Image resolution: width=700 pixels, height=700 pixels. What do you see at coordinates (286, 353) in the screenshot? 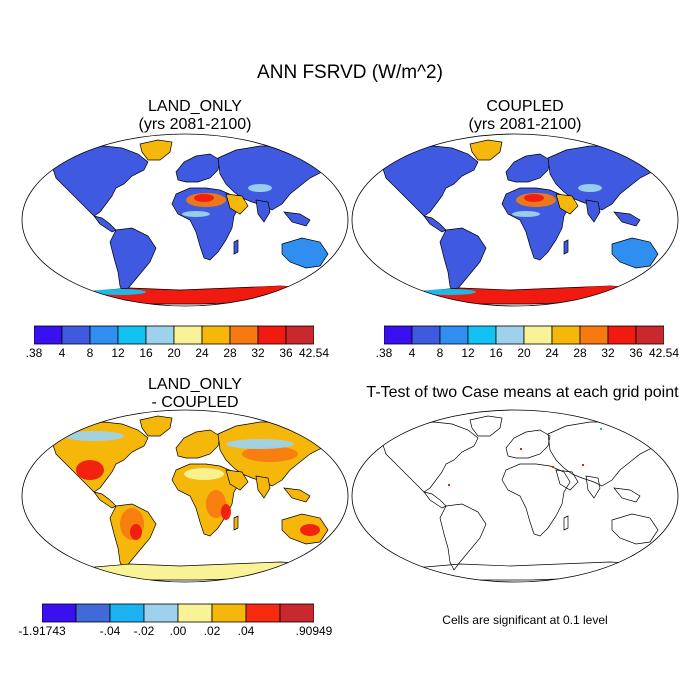
I see `colorbar-label: 36` at bounding box center [286, 353].